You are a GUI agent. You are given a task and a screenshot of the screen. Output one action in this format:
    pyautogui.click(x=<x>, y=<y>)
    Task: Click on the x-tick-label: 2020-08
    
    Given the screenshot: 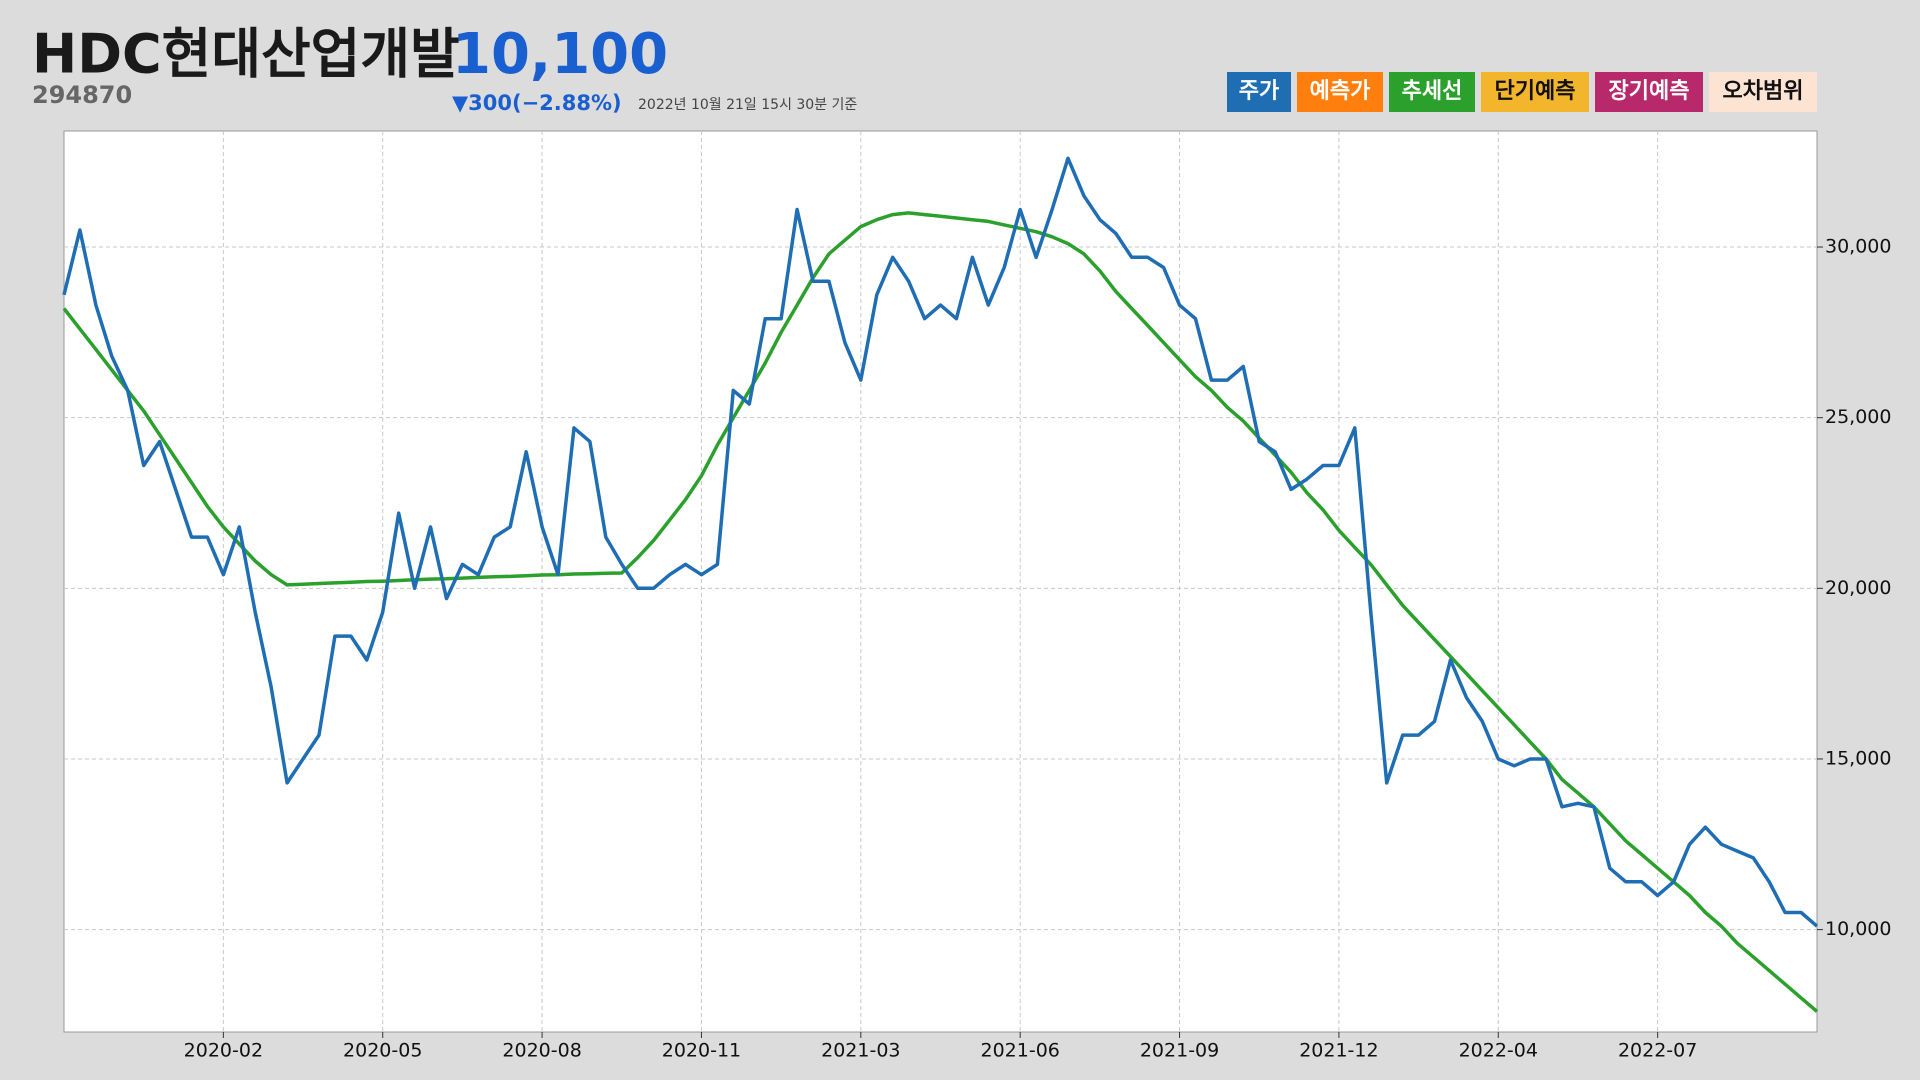 What is the action you would take?
    pyautogui.click(x=541, y=1051)
    